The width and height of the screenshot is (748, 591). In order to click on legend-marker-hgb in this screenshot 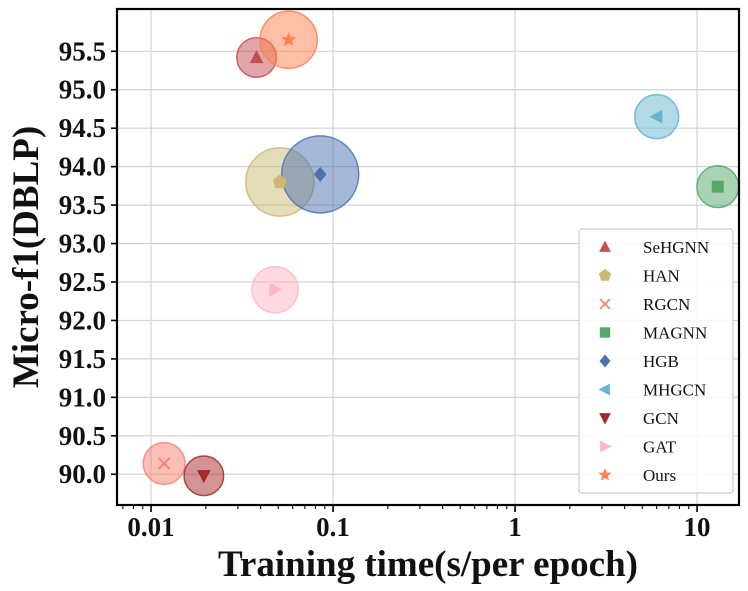, I will do `click(605, 361)`.